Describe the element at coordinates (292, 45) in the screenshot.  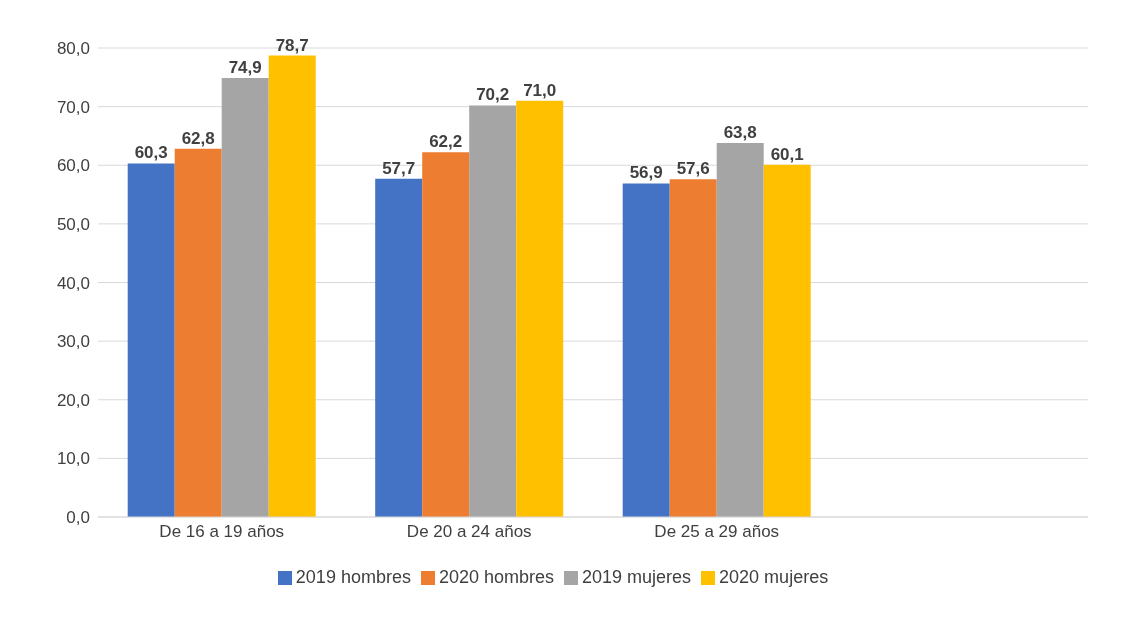
I see `data-label: 78,7` at that location.